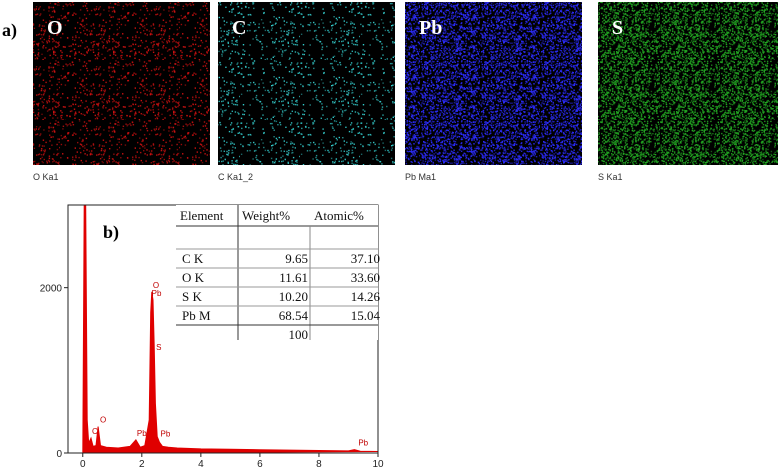 The height and width of the screenshot is (471, 780). What do you see at coordinates (617, 28) in the screenshot?
I see `map-label: S` at bounding box center [617, 28].